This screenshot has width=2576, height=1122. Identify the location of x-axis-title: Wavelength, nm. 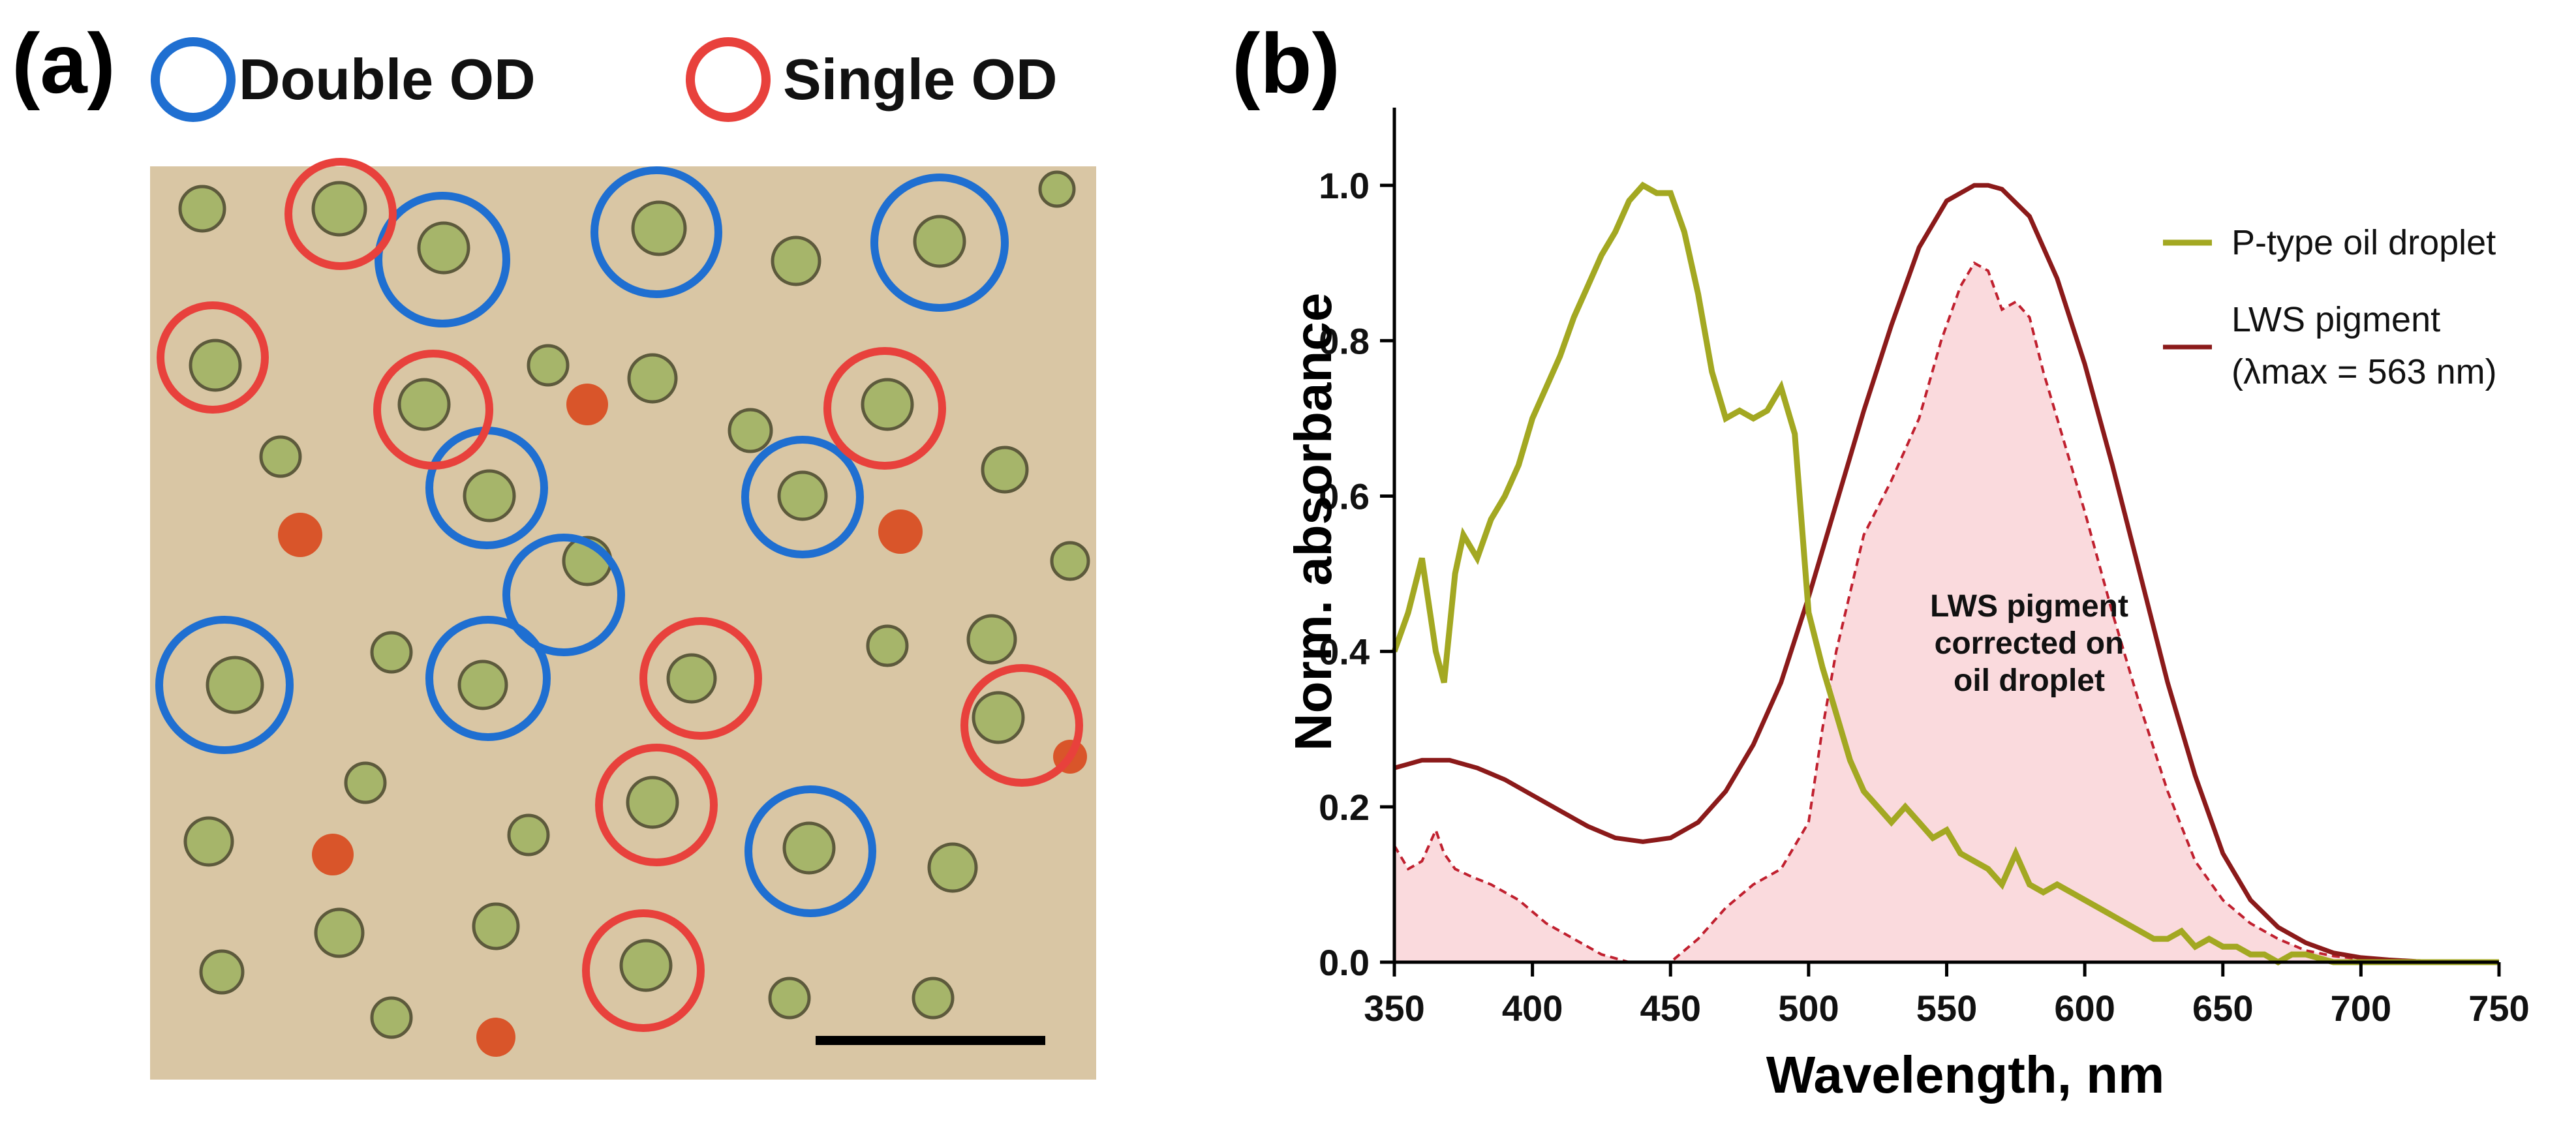
(1965, 1075).